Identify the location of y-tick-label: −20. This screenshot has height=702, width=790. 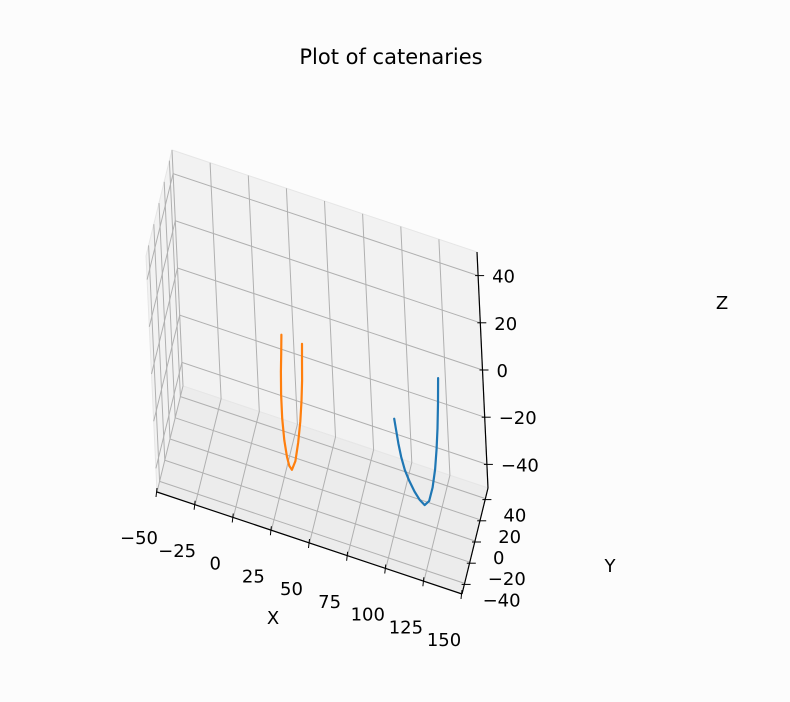
(507, 579).